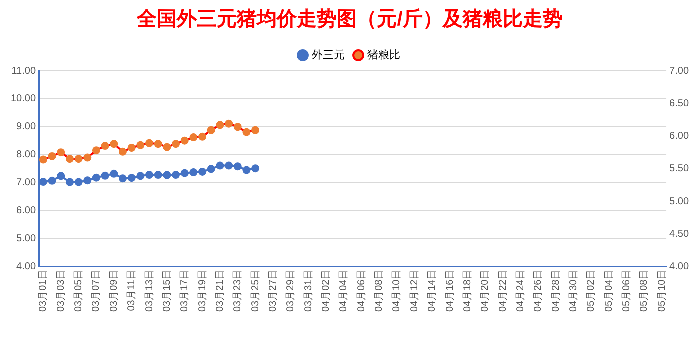 The image size is (700, 341). What do you see at coordinates (328, 56) in the screenshot?
I see `legend-label: 外三元` at bounding box center [328, 56].